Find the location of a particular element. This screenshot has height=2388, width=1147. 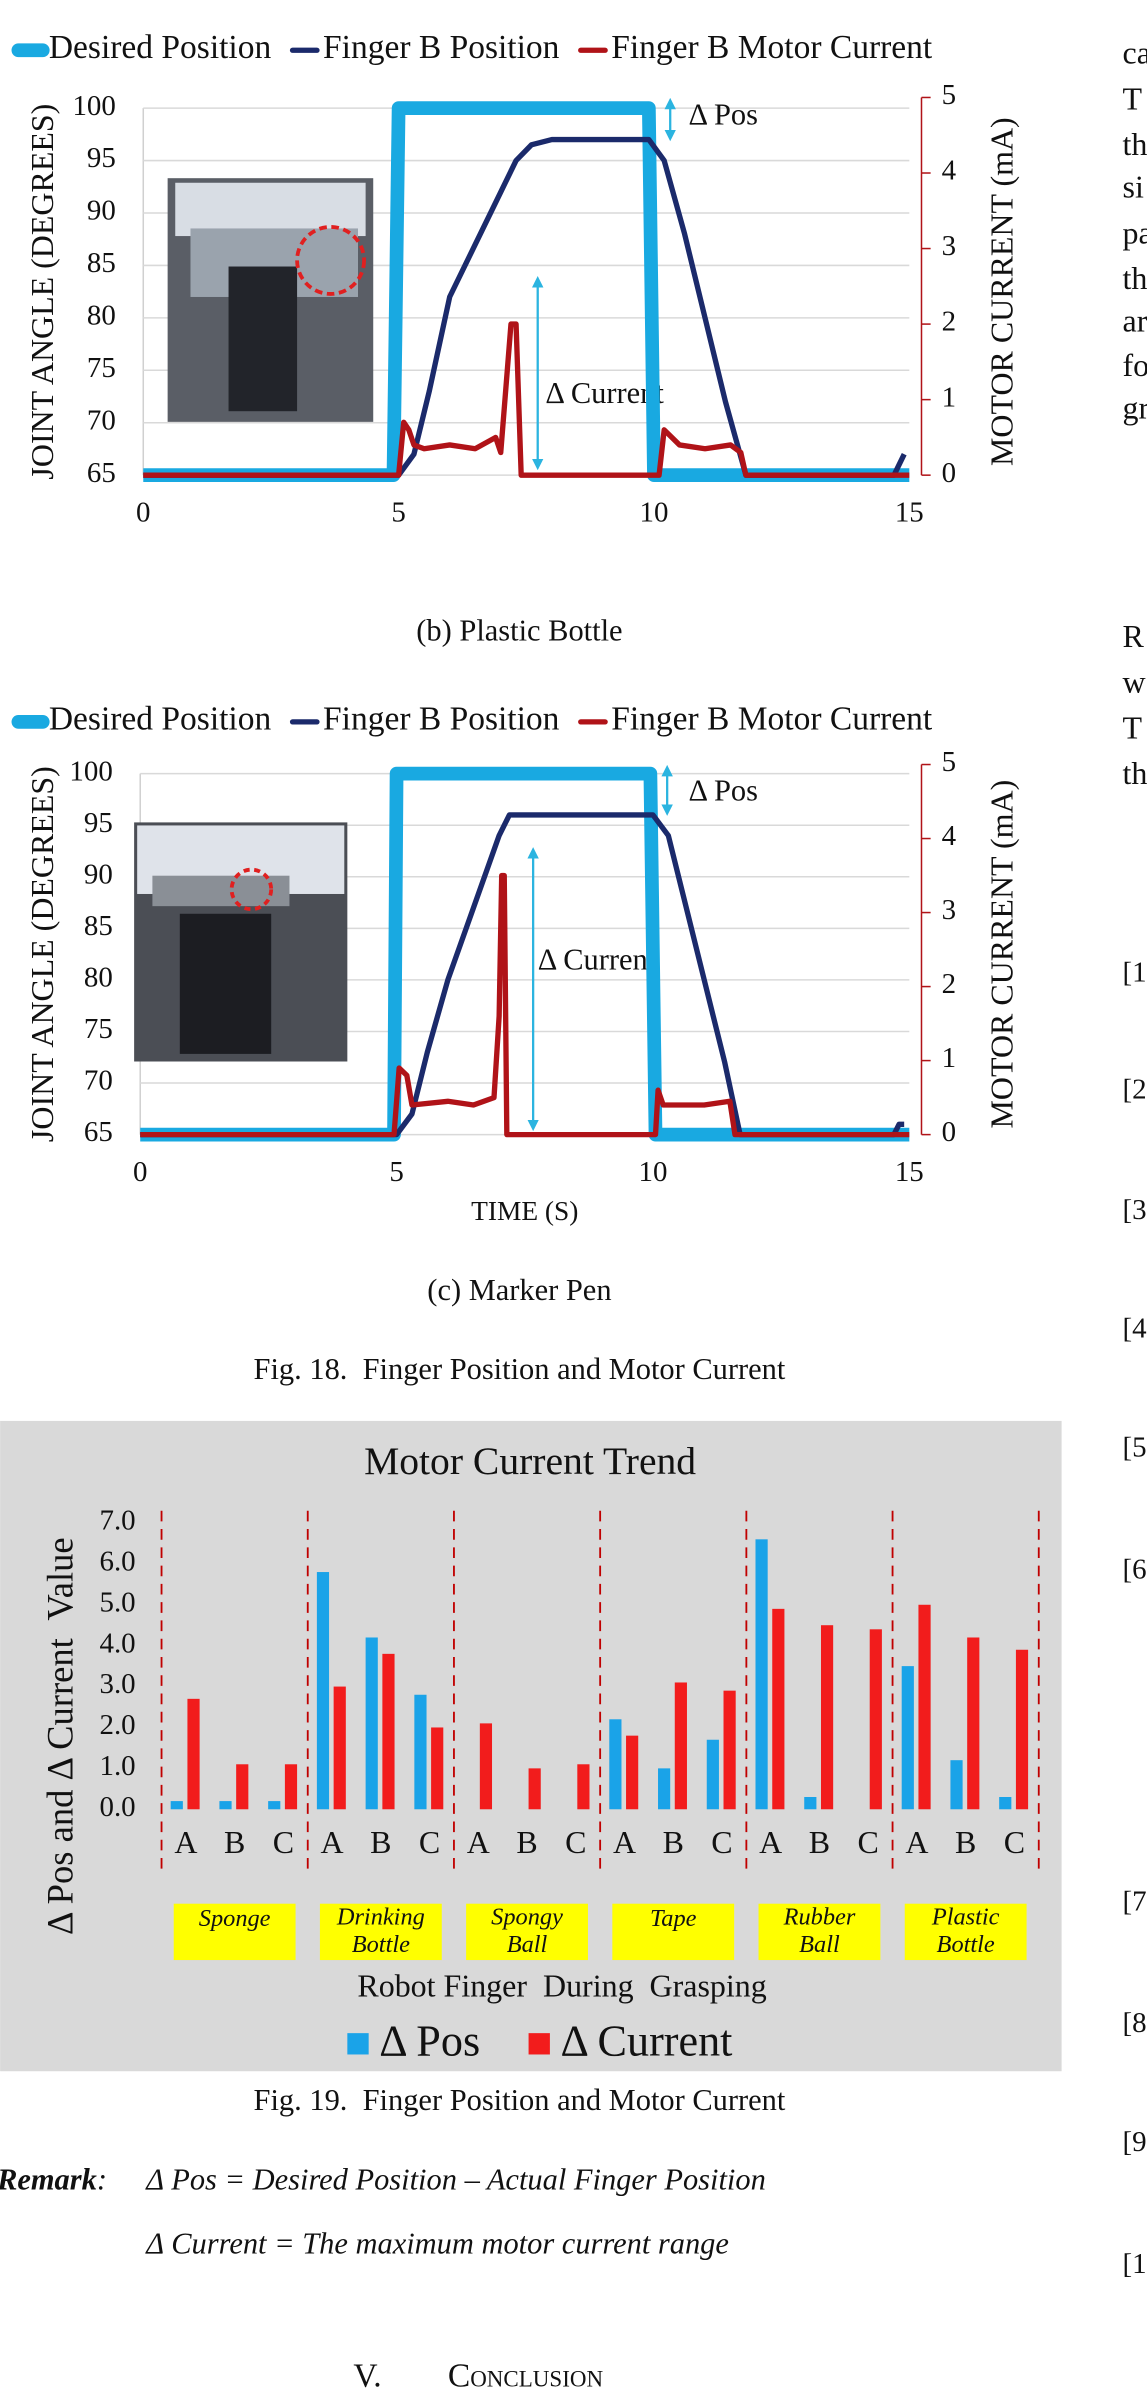

body-text: pa is located at coordinates (1135, 232).